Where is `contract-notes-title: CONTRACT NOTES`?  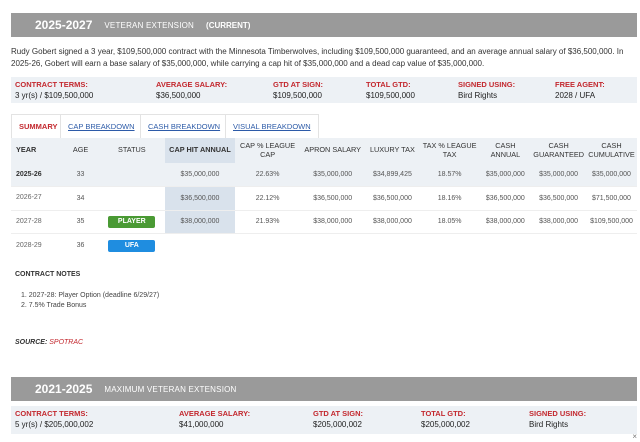
contract-notes-title: CONTRACT NOTES is located at coordinates (48, 274).